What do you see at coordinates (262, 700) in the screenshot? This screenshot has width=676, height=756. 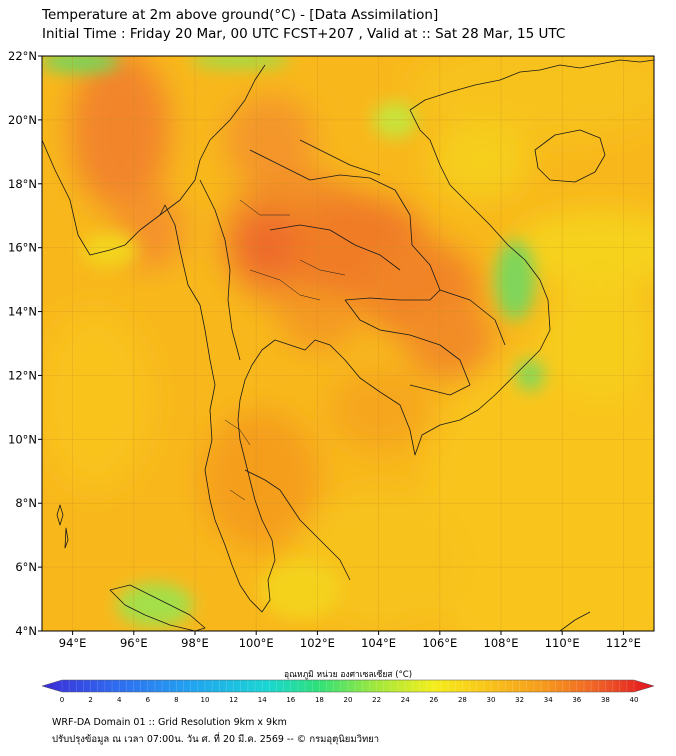 I see `colorbar-tick-label: 14` at bounding box center [262, 700].